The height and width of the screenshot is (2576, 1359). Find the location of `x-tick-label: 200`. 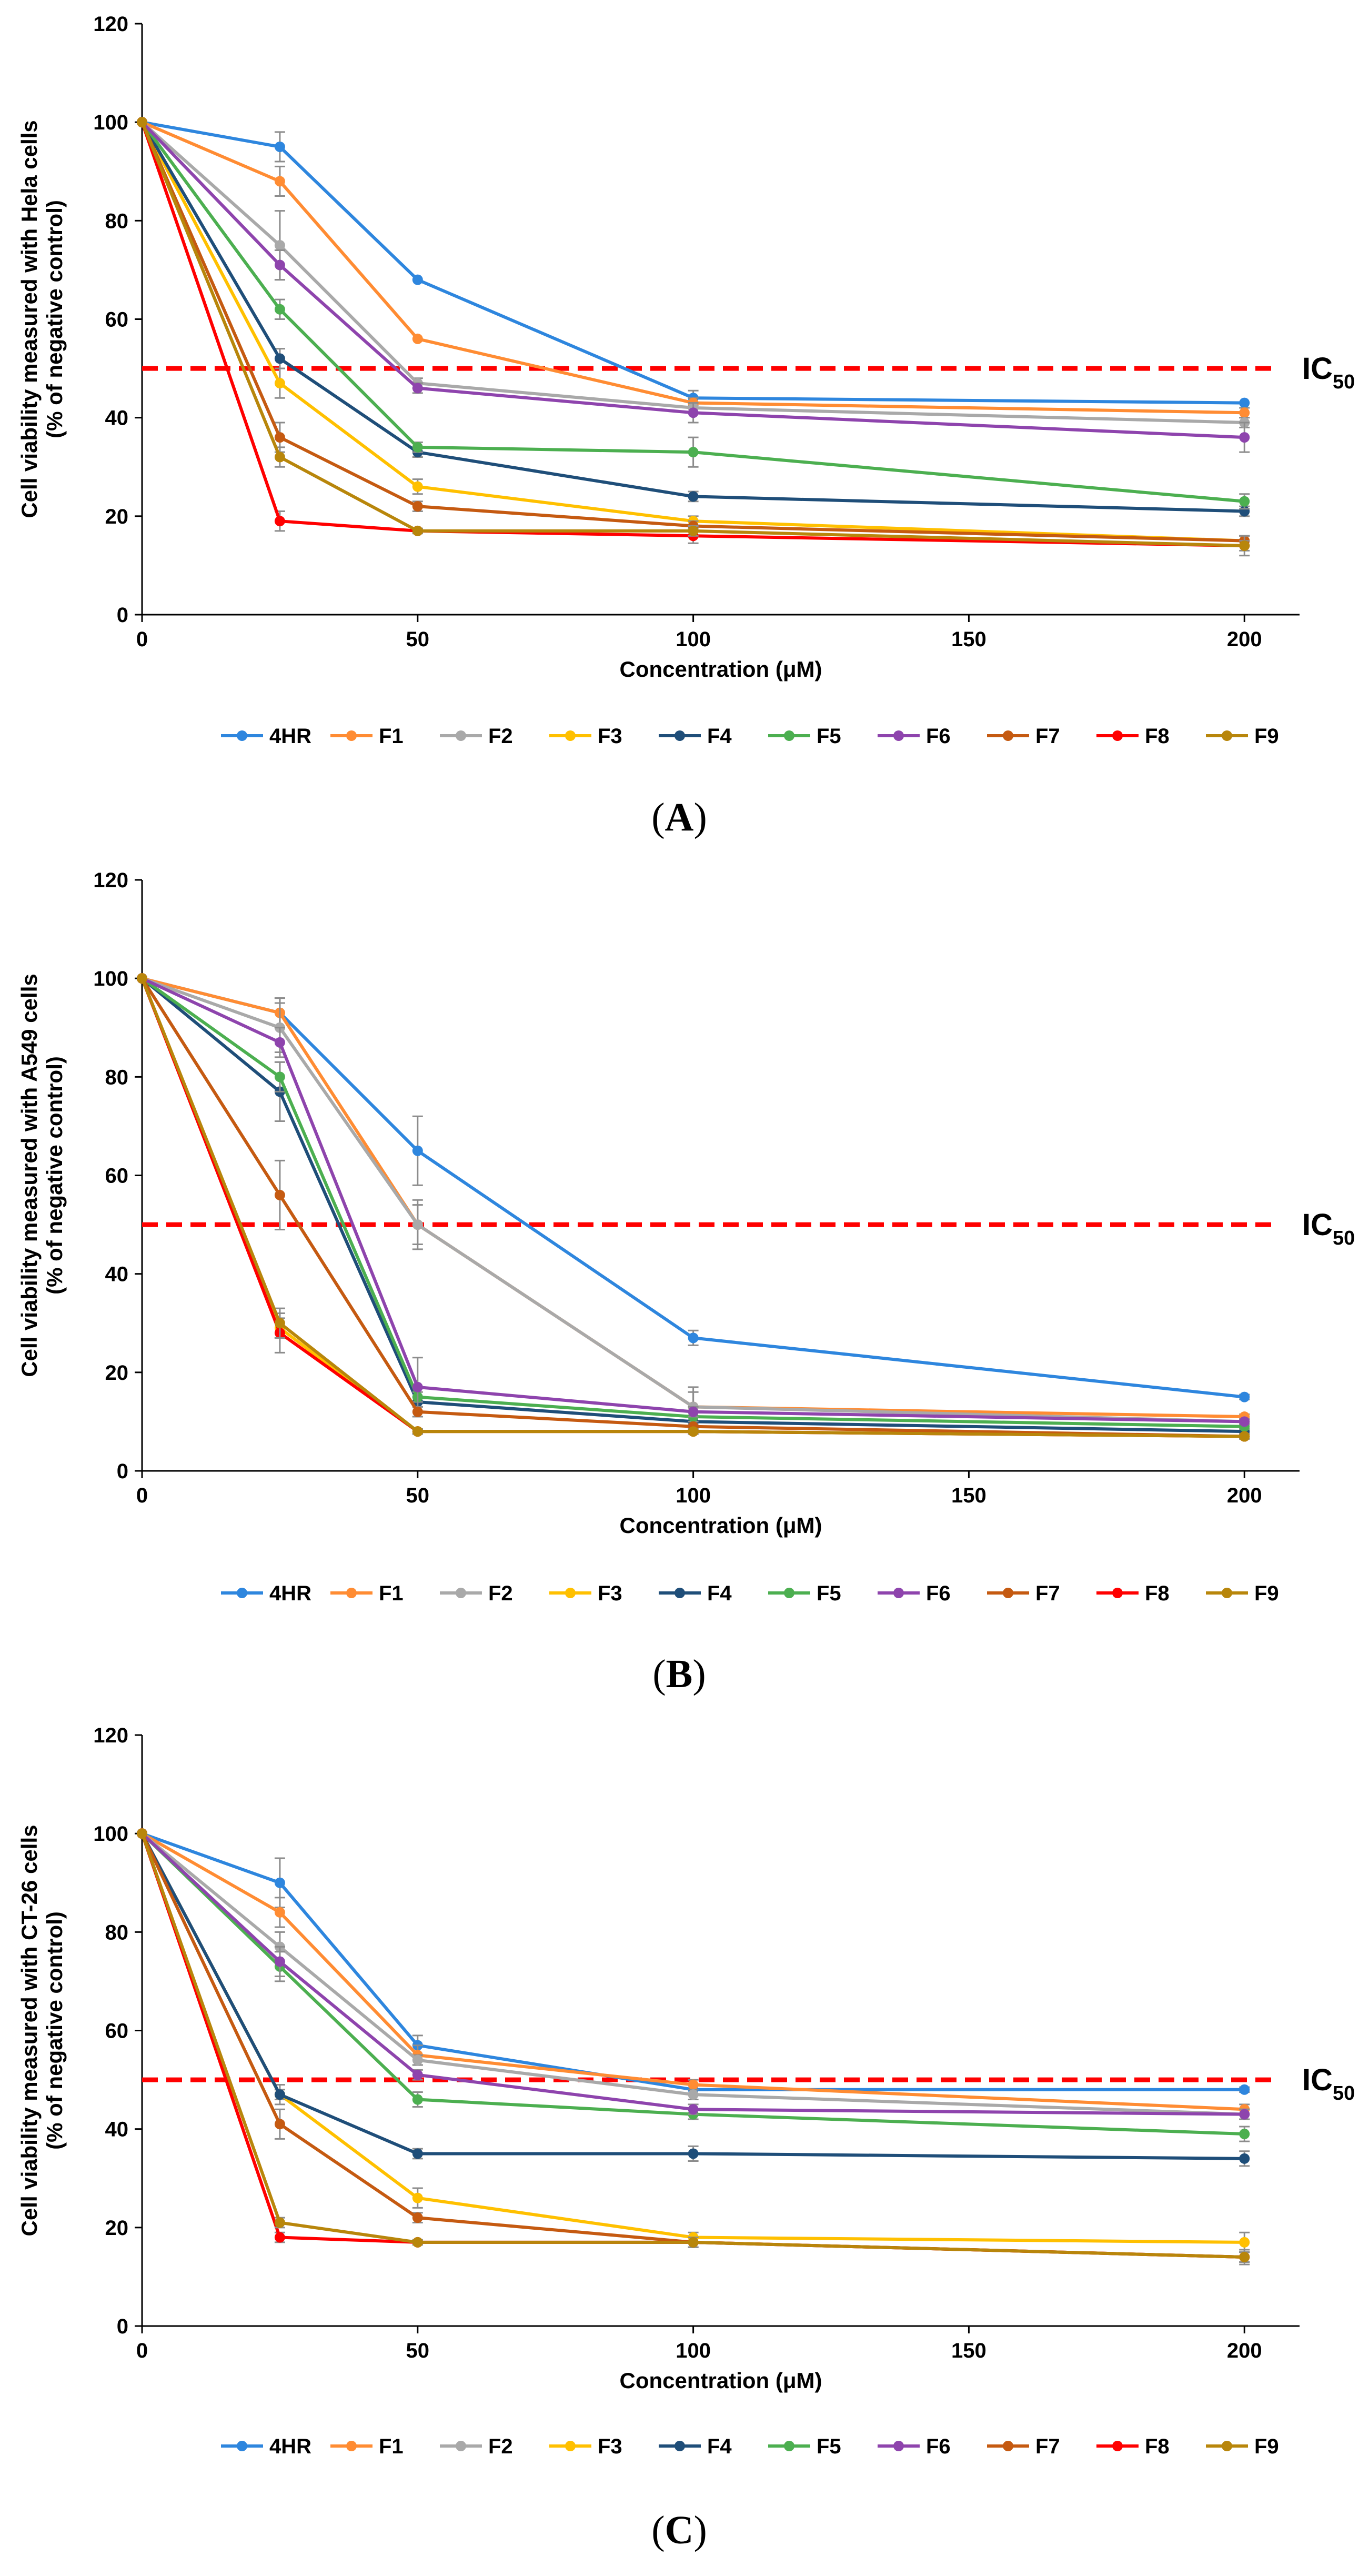

x-tick-label: 200 is located at coordinates (1244, 639).